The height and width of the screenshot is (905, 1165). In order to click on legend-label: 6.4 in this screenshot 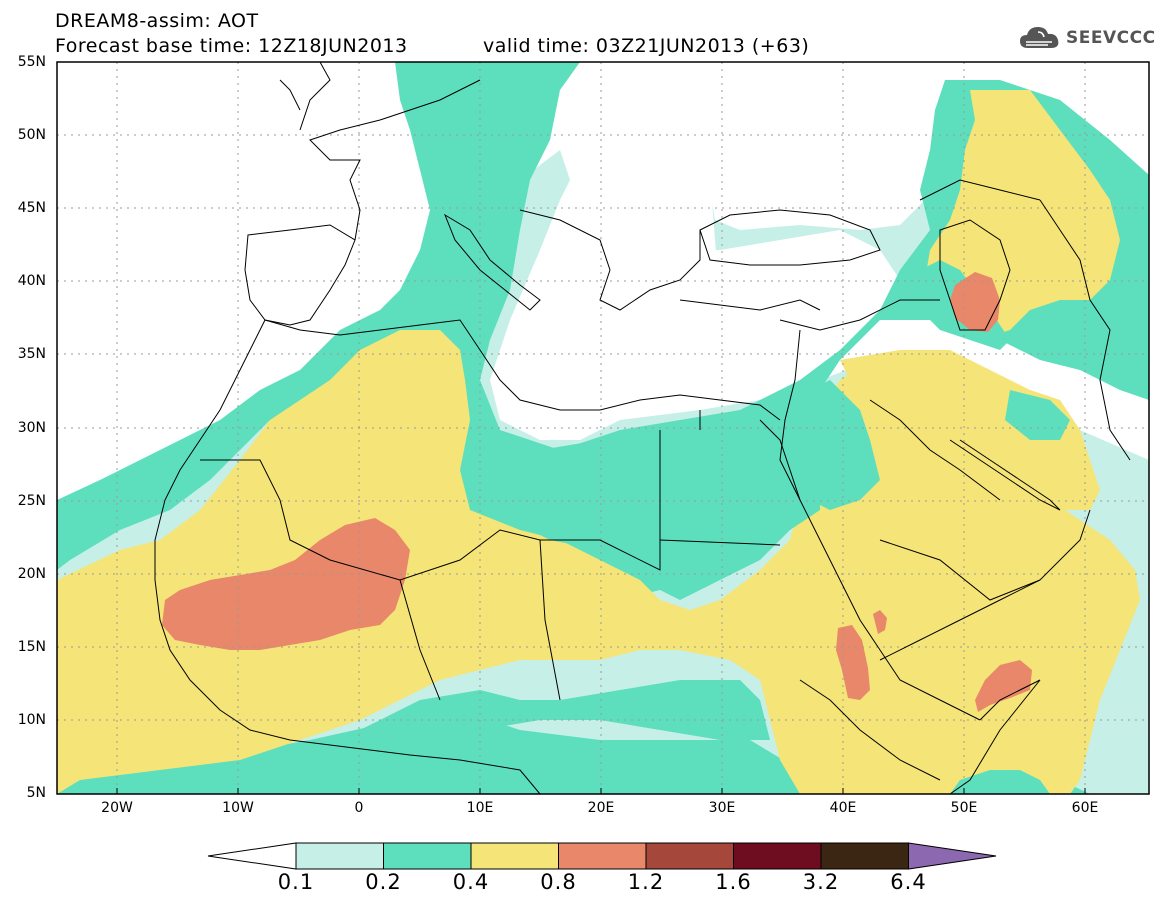, I will do `click(908, 882)`.